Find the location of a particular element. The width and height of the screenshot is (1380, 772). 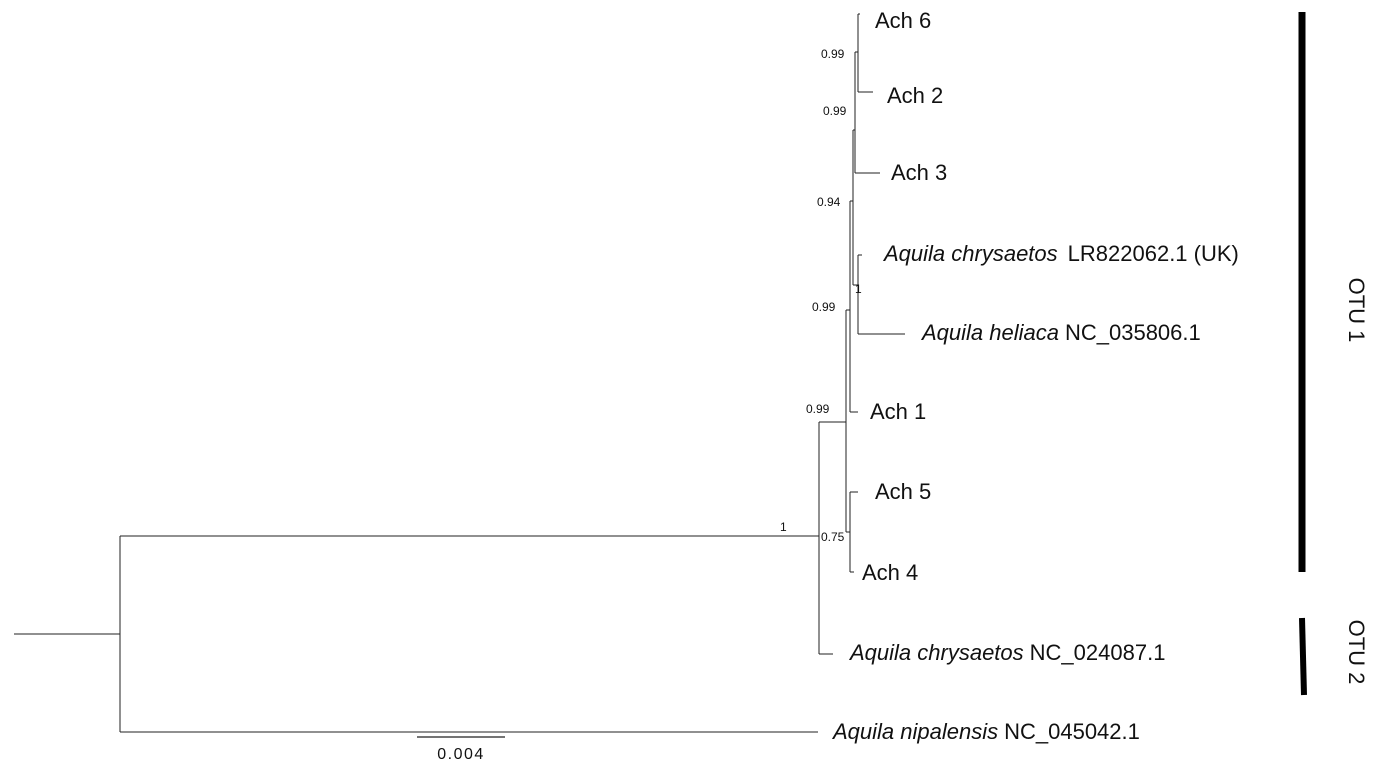

support-value: 0.94 is located at coordinates (829, 202).